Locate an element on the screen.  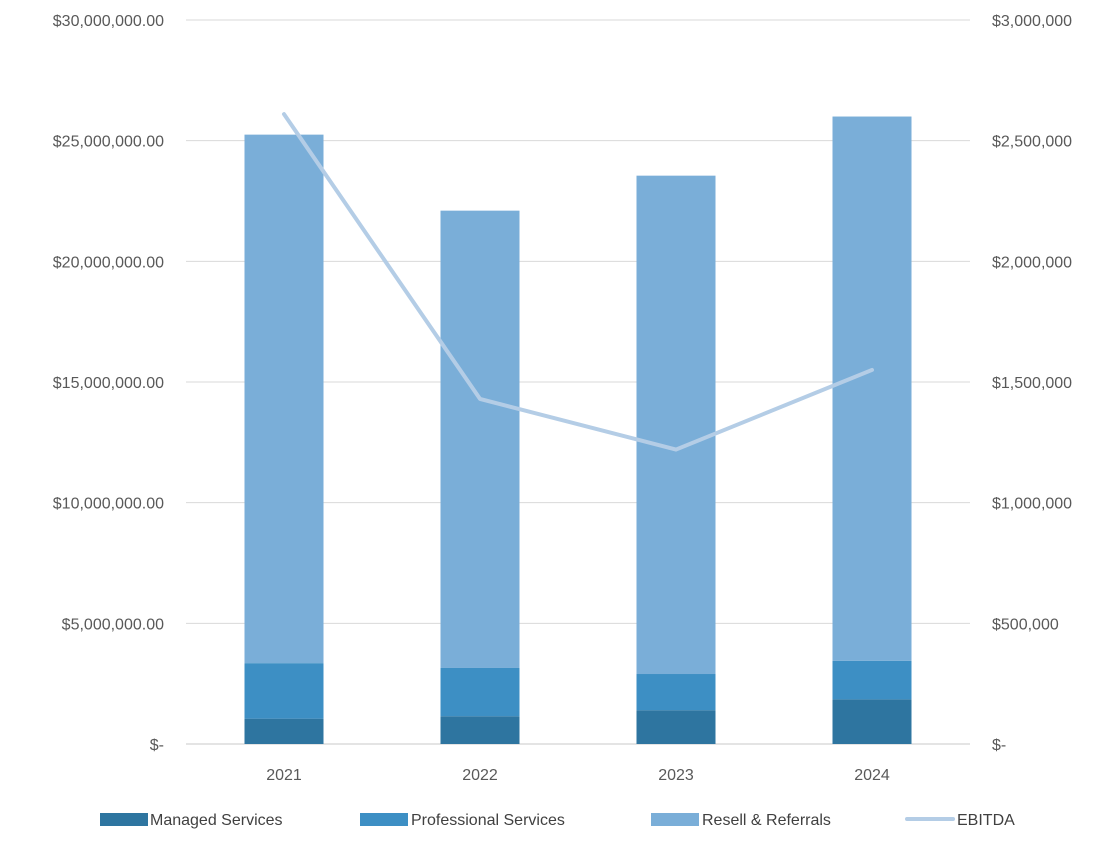
legend-label-ebitda: EBITDA is located at coordinates (986, 820).